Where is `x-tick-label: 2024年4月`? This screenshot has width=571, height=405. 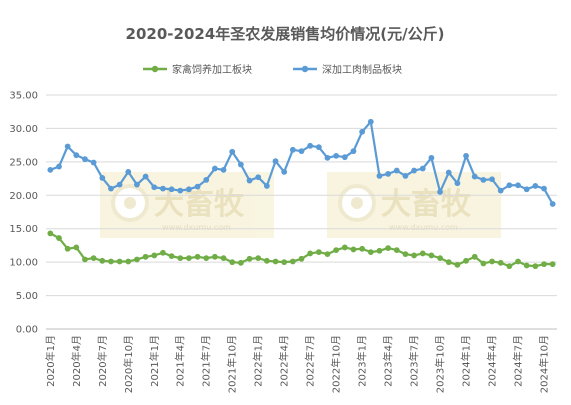
x-tick-label: 2024年4月 is located at coordinates (492, 361).